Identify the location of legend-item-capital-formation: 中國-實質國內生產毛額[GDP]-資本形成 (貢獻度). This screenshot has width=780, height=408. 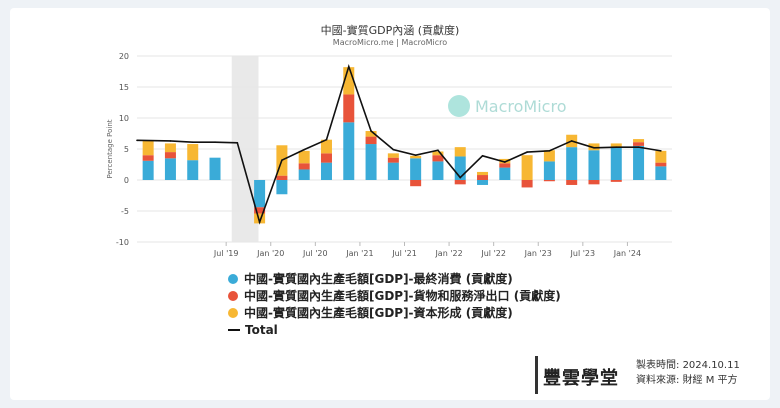
(394, 312).